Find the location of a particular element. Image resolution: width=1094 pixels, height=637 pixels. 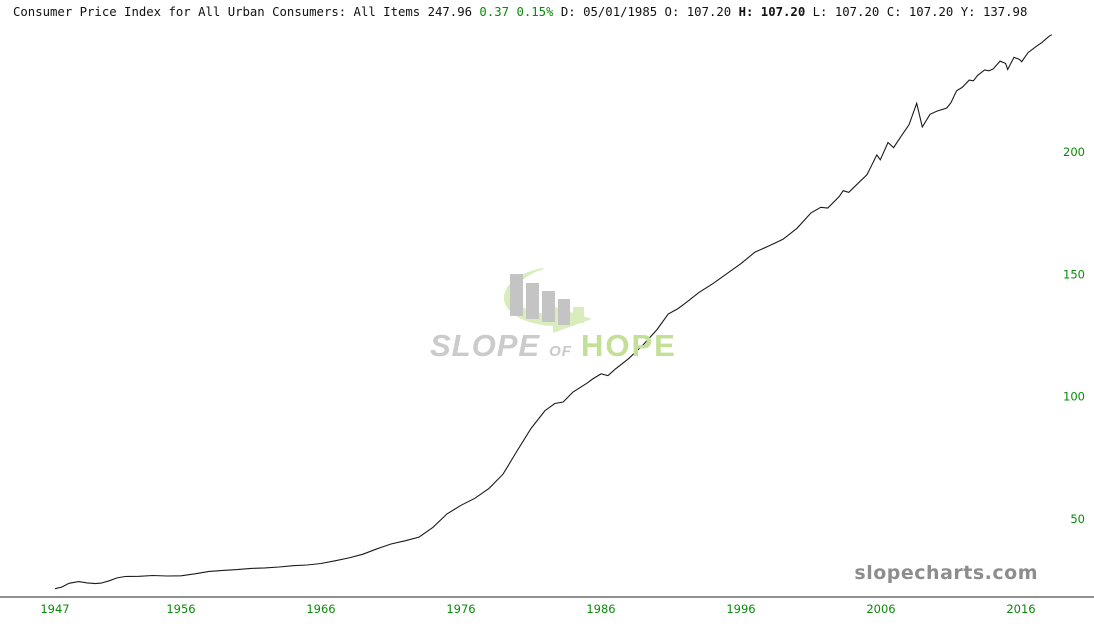

x-tick-1956: 1956 is located at coordinates (180, 609).